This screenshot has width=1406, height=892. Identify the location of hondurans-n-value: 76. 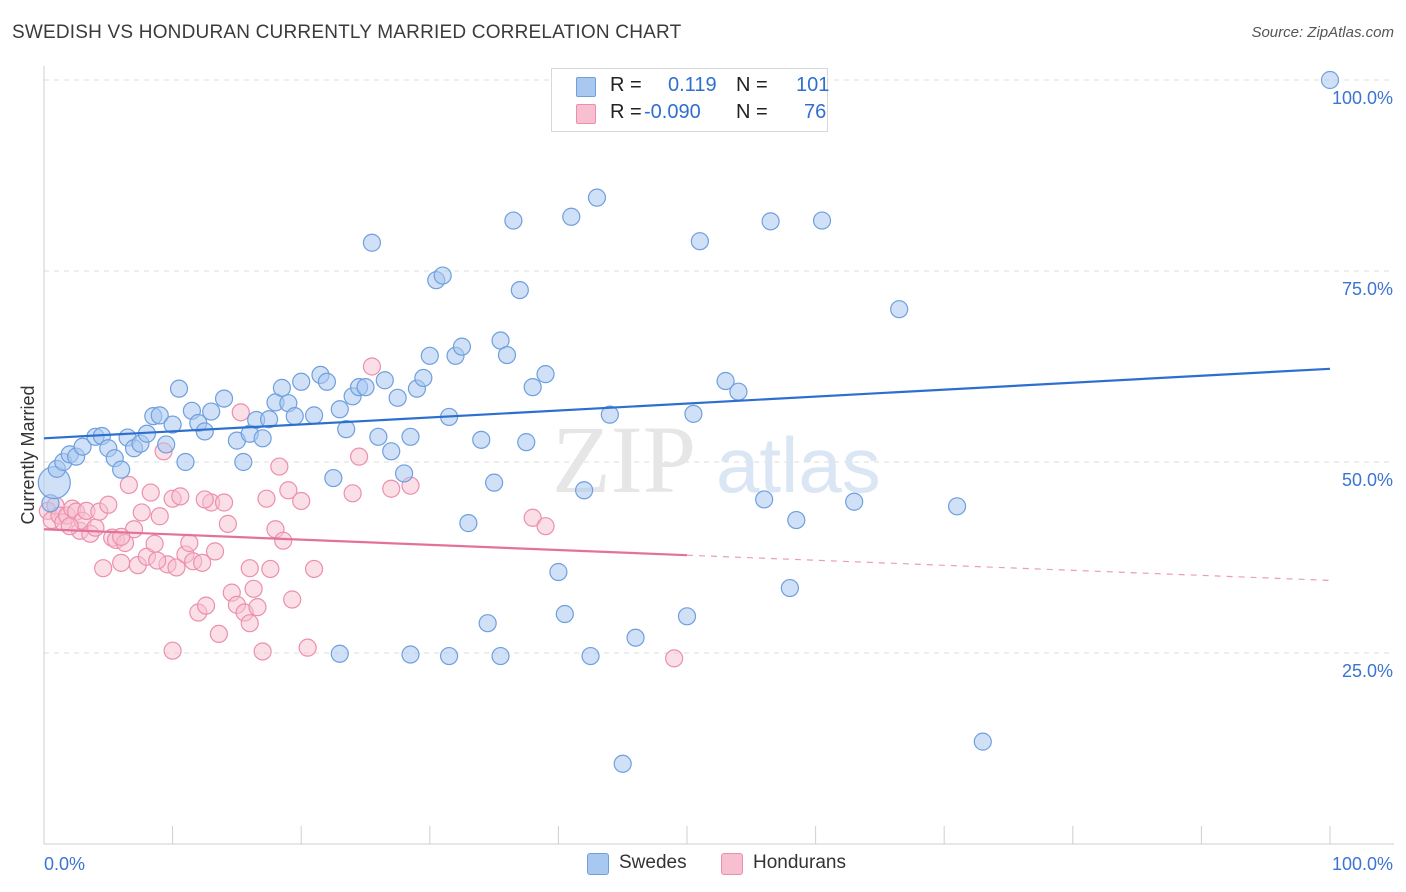
(815, 112).